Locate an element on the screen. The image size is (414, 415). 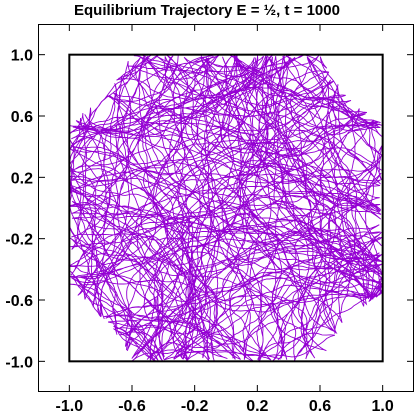
x-tick-label: 0.6 is located at coordinates (320, 406).